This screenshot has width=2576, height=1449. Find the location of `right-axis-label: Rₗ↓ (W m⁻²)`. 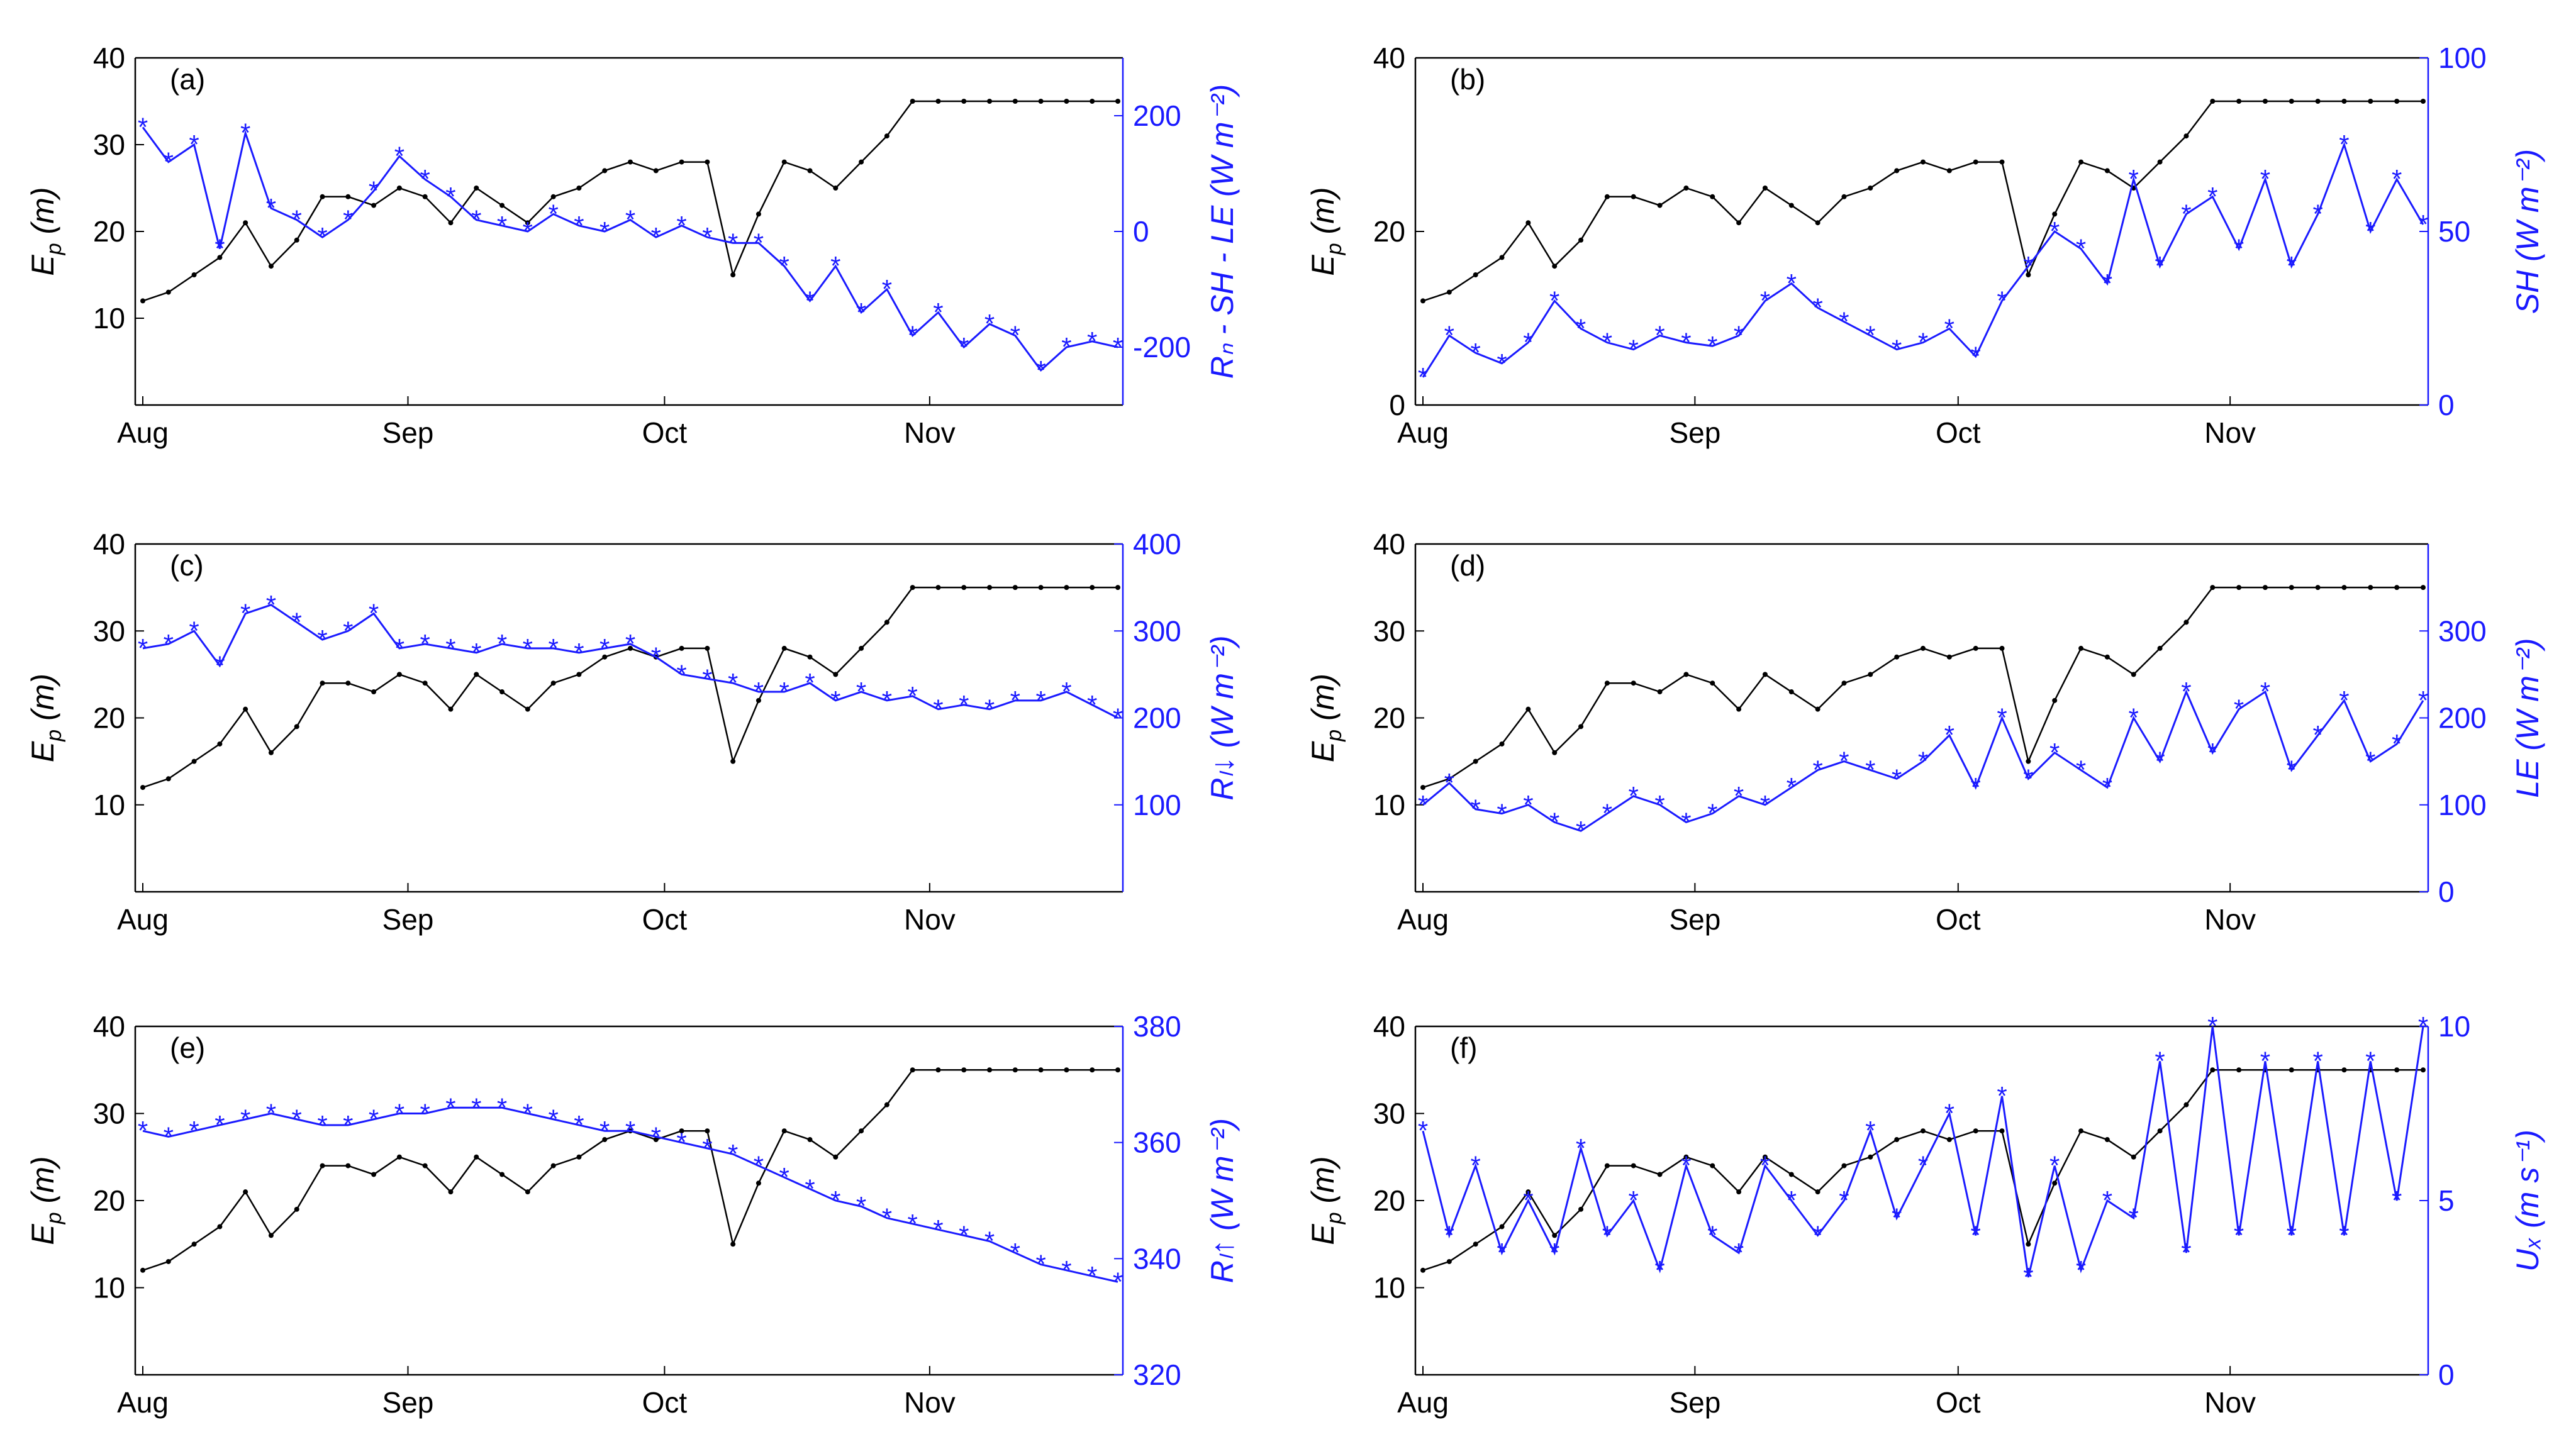

right-axis-label: Rₗ↓ (W m⁻²) is located at coordinates (1222, 717).